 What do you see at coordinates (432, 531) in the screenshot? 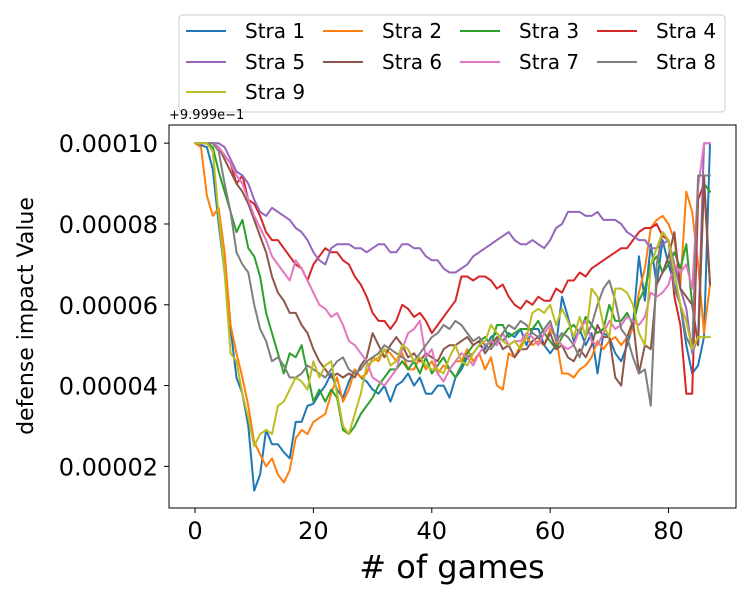
I see `x-tick-label: 40` at bounding box center [432, 531].